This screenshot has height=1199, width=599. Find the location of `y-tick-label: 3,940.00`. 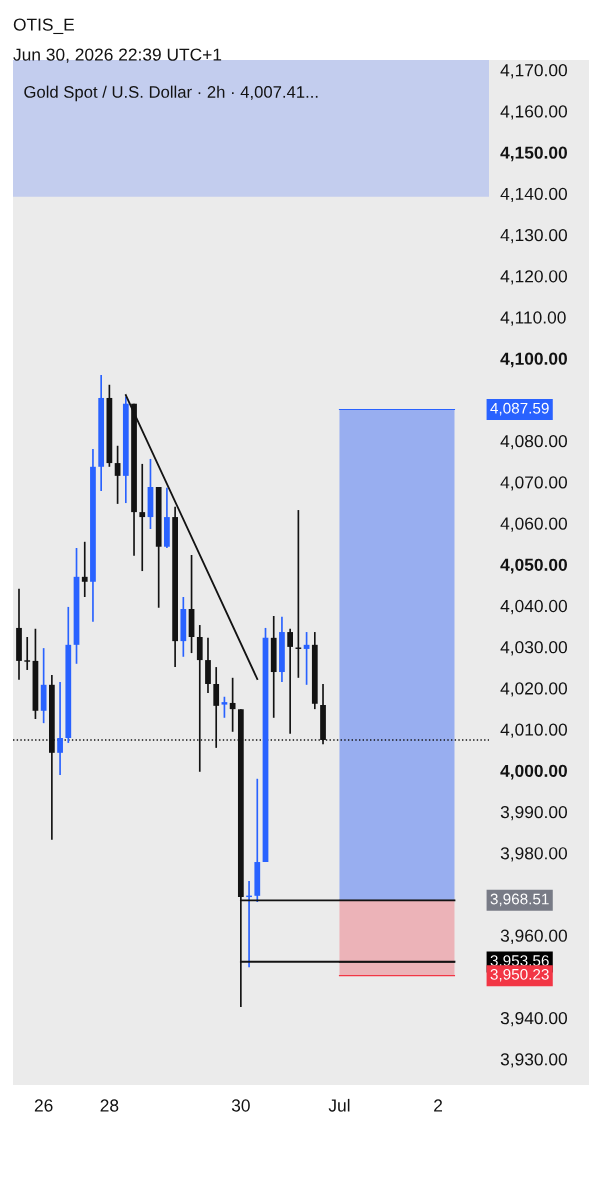

y-tick-label: 3,940.00 is located at coordinates (534, 1019).